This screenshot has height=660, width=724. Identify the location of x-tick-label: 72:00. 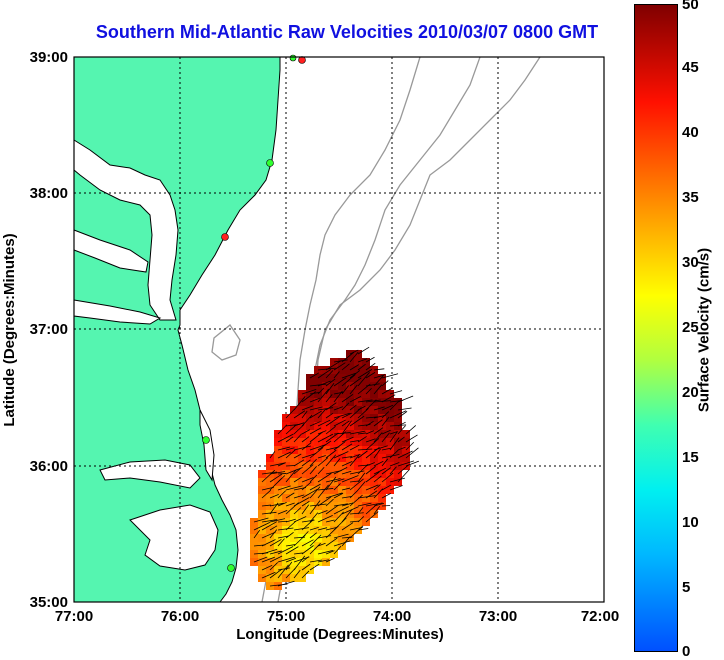
(600, 616).